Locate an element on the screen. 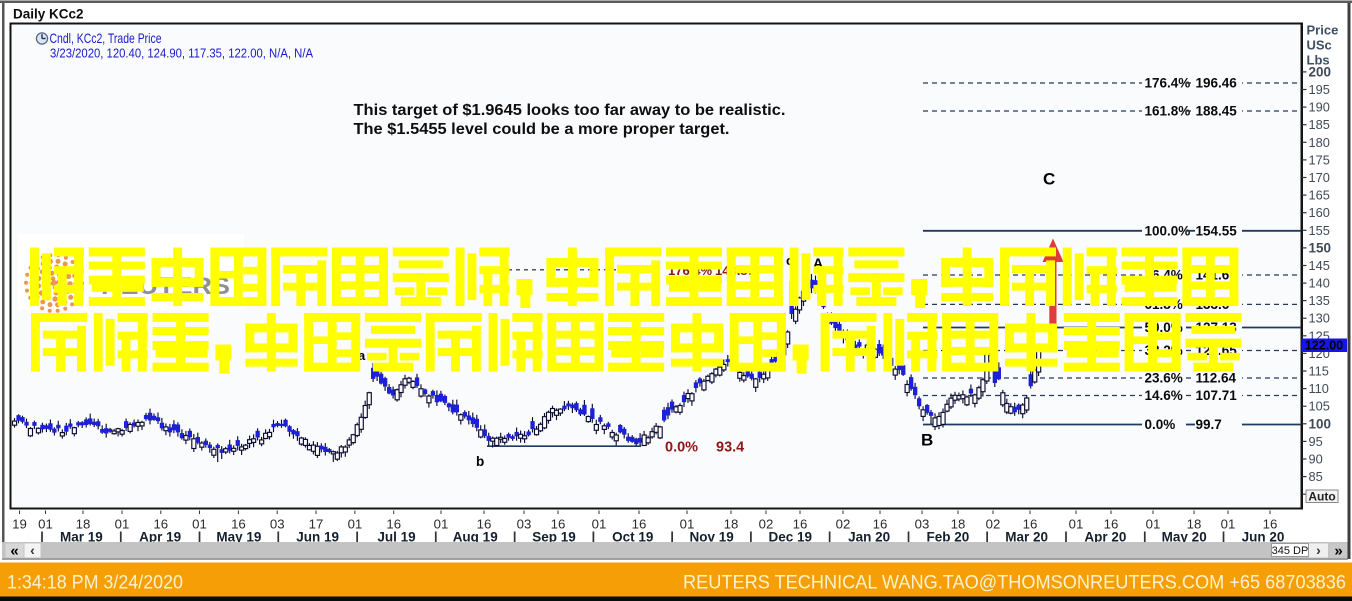 The image size is (1352, 601). svg-text: 0.0% is located at coordinates (1160, 424).